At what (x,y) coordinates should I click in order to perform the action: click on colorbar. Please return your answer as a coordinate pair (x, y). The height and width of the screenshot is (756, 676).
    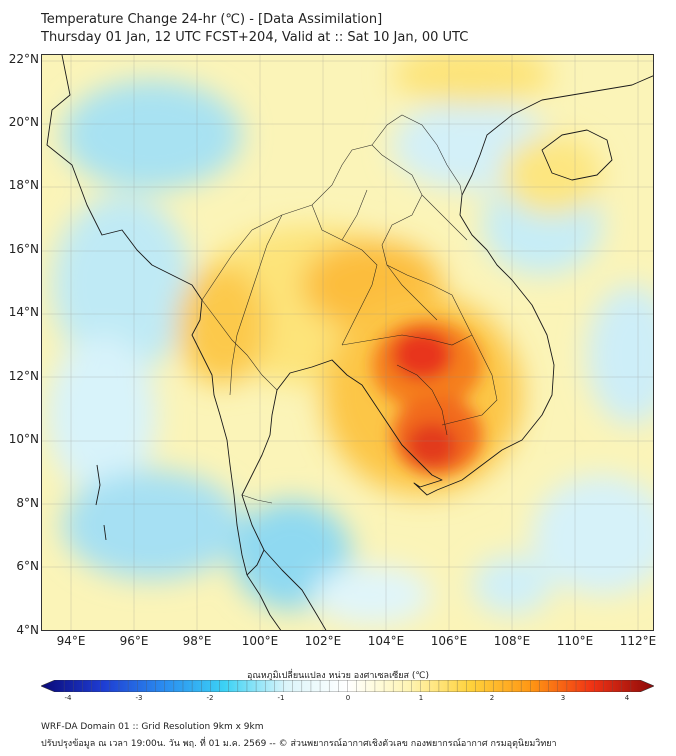
    Looking at the image, I should click on (347, 686).